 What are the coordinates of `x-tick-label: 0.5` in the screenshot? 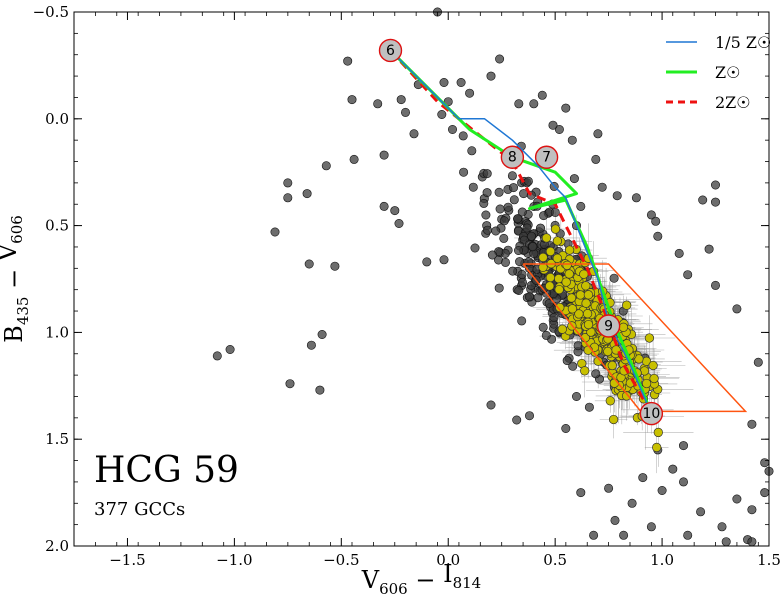 It's located at (555, 560).